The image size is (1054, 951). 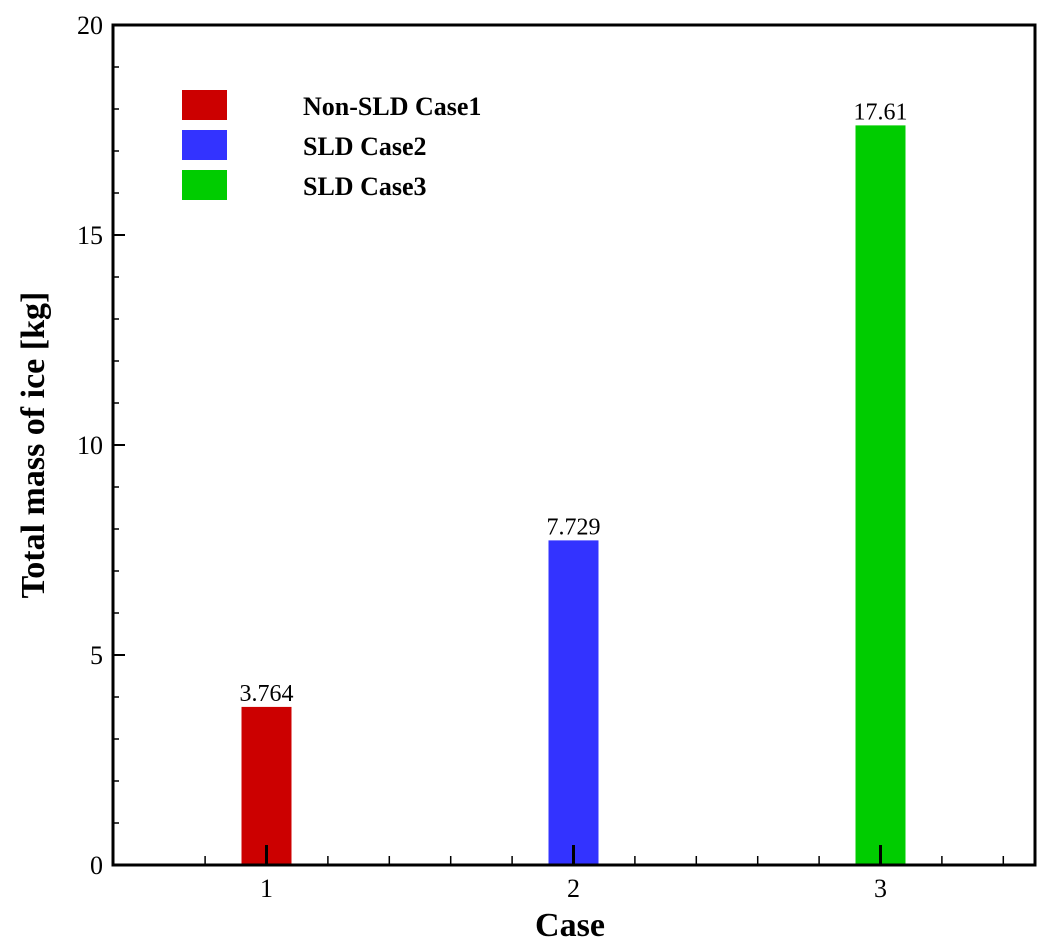 What do you see at coordinates (267, 694) in the screenshot?
I see `data-label-case-1: 3.764` at bounding box center [267, 694].